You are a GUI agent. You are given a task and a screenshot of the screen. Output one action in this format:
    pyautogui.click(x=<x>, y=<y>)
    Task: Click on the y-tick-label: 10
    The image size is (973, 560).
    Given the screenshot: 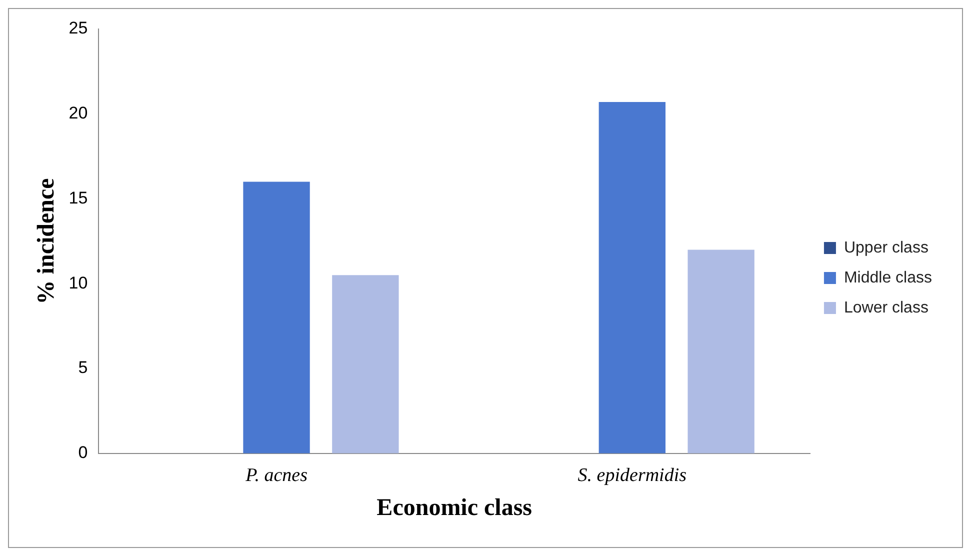 What is the action you would take?
    pyautogui.click(x=78, y=282)
    